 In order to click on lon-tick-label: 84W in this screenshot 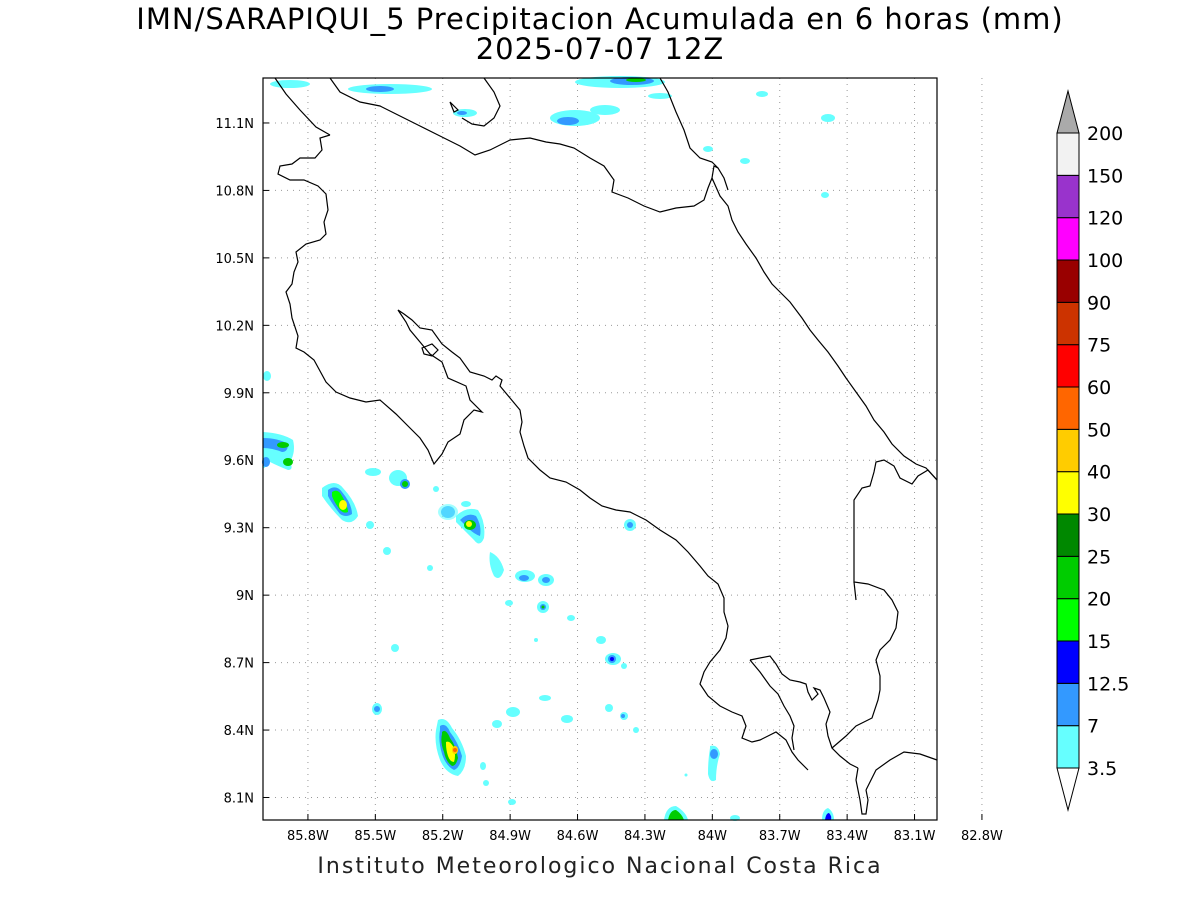, I will do `click(713, 836)`.